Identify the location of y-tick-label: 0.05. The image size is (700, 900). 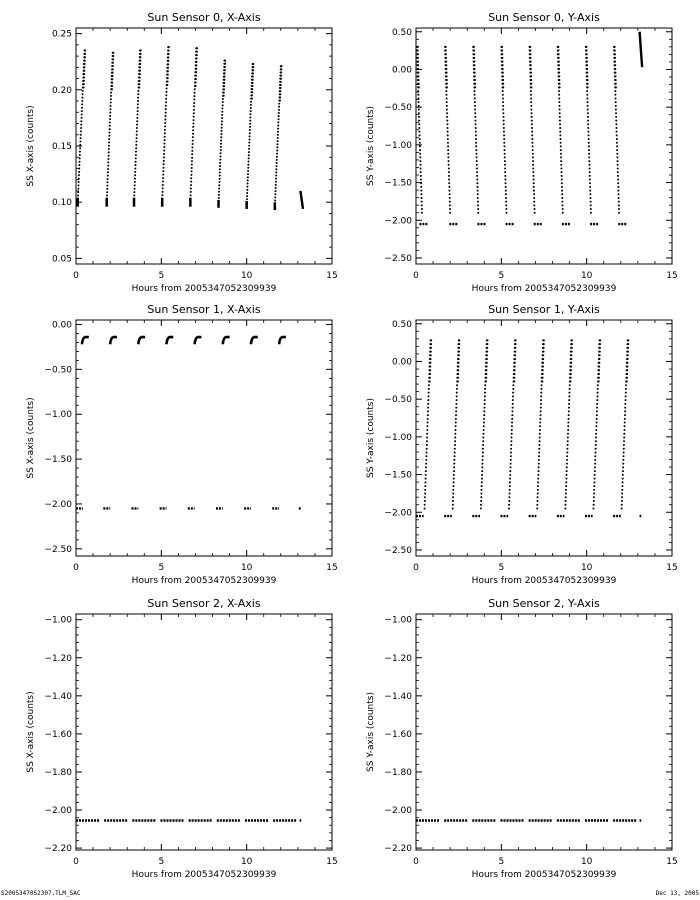
(62, 259).